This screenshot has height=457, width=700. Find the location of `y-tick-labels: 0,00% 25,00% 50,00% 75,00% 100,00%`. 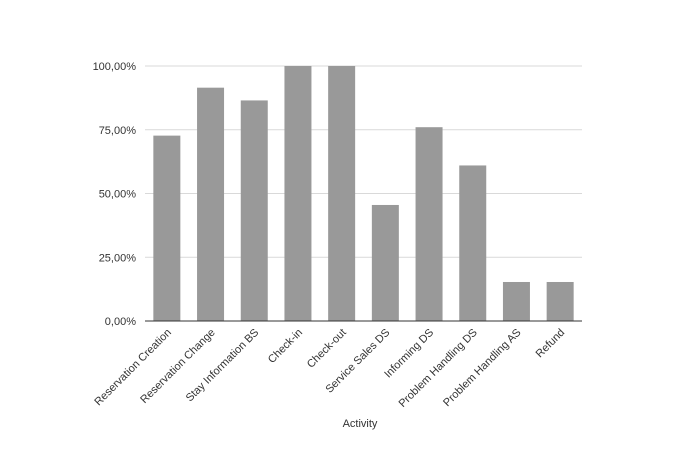

y-tick-labels: 0,00% 25,00% 50,00% 75,00% 100,00% is located at coordinates (115, 194).